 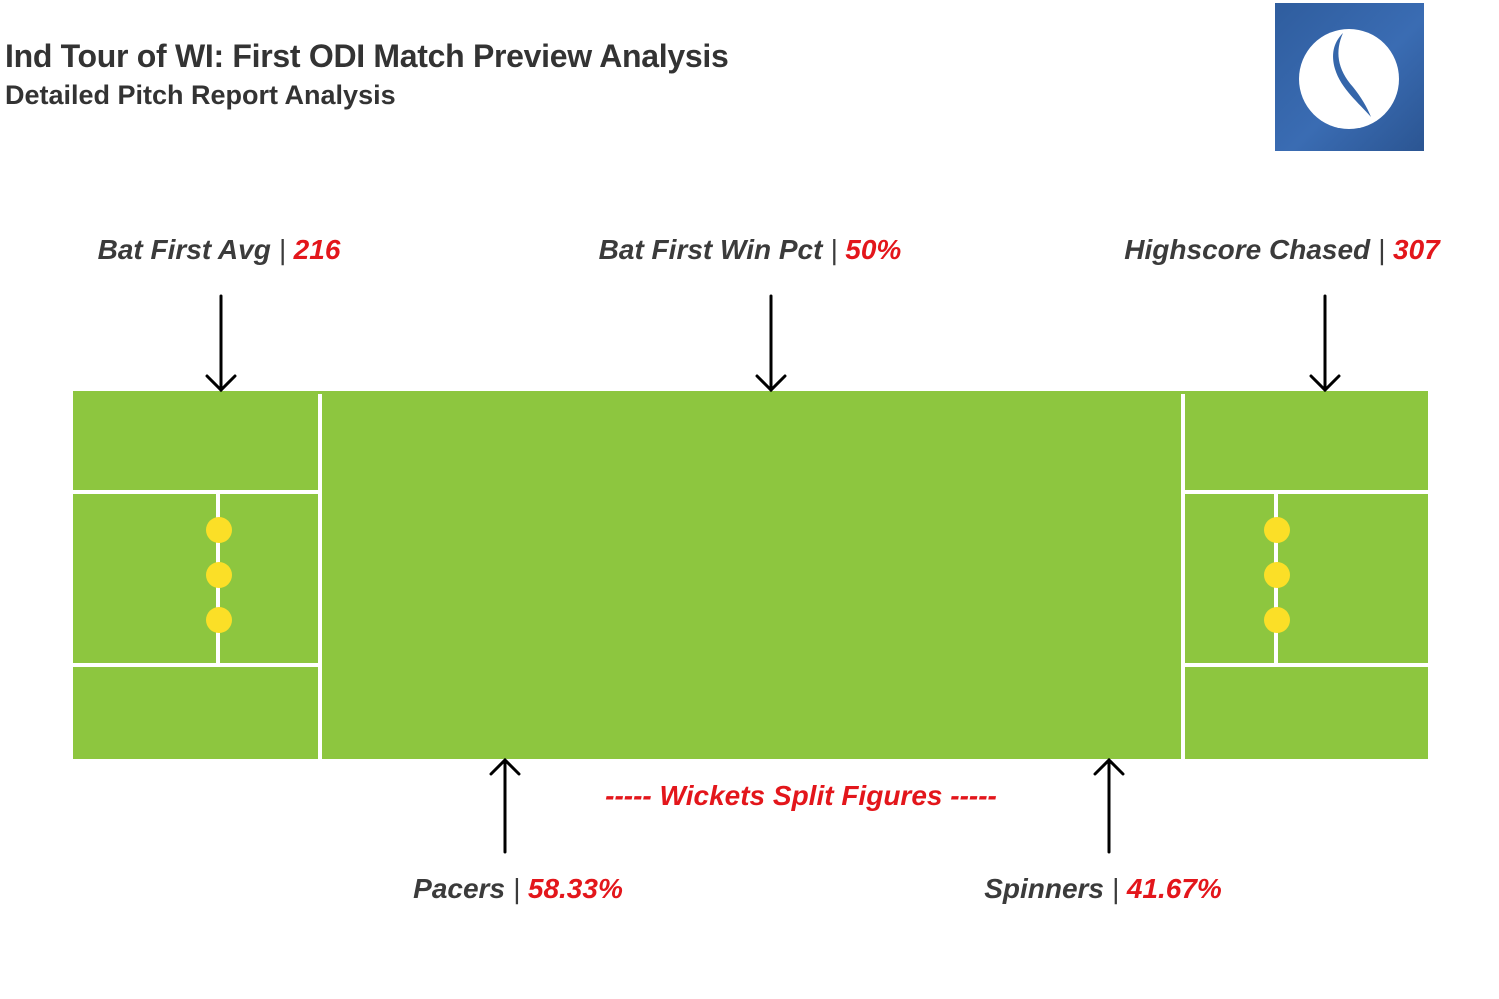 I want to click on stat-label: Bat First Win Pct, so click(x=710, y=249).